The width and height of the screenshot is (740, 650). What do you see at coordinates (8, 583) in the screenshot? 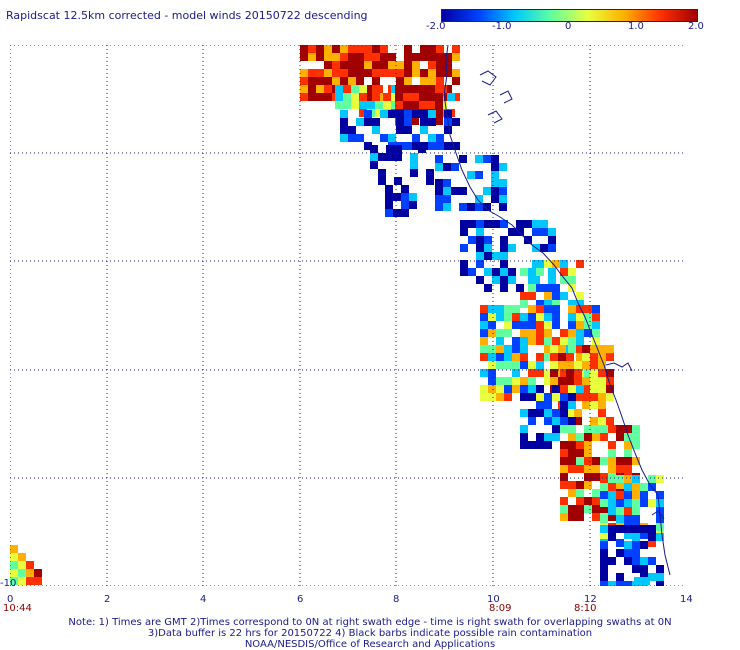
I see `y-tick-label: -10` at bounding box center [8, 583].